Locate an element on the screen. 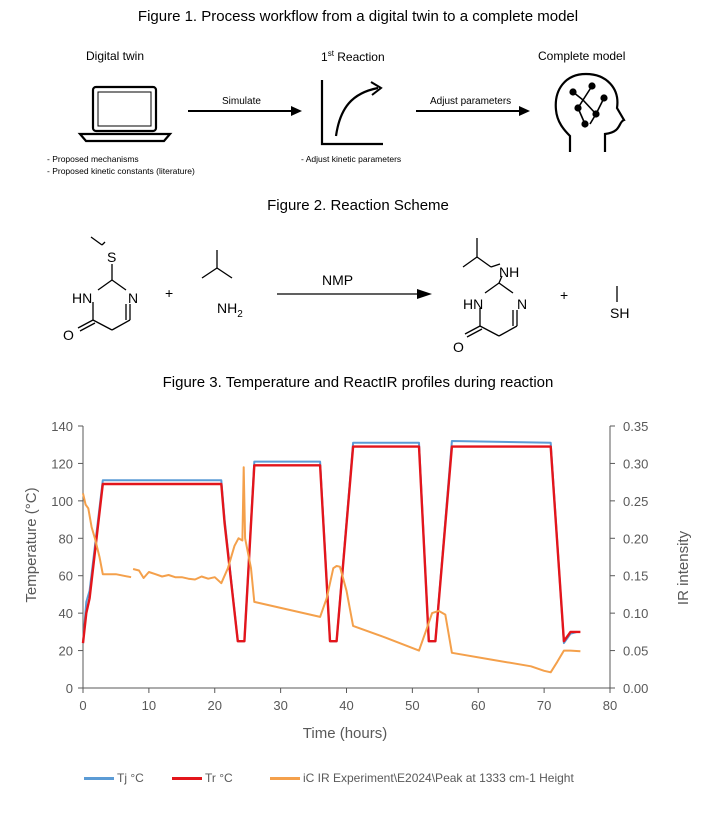  complete-model-label: Complete model is located at coordinates (582, 56).